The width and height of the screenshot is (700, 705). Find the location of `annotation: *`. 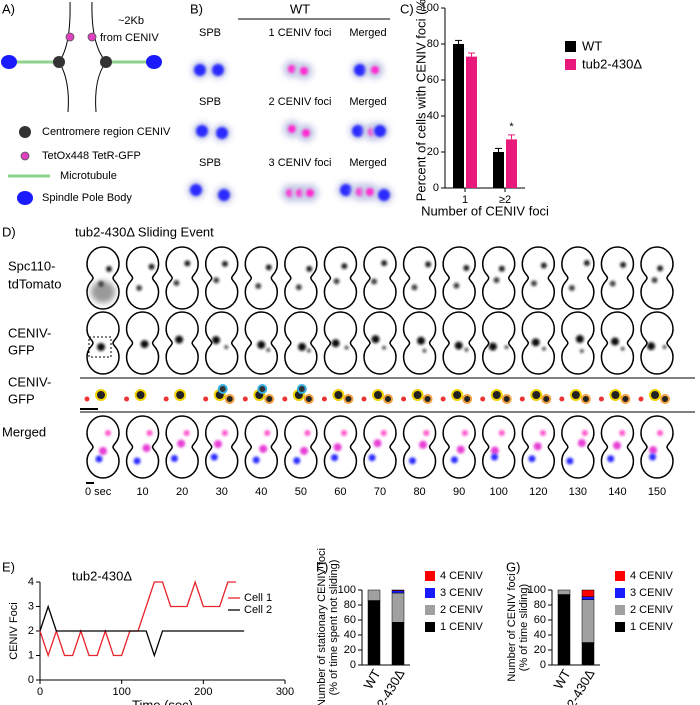

annotation: * is located at coordinates (511, 127).